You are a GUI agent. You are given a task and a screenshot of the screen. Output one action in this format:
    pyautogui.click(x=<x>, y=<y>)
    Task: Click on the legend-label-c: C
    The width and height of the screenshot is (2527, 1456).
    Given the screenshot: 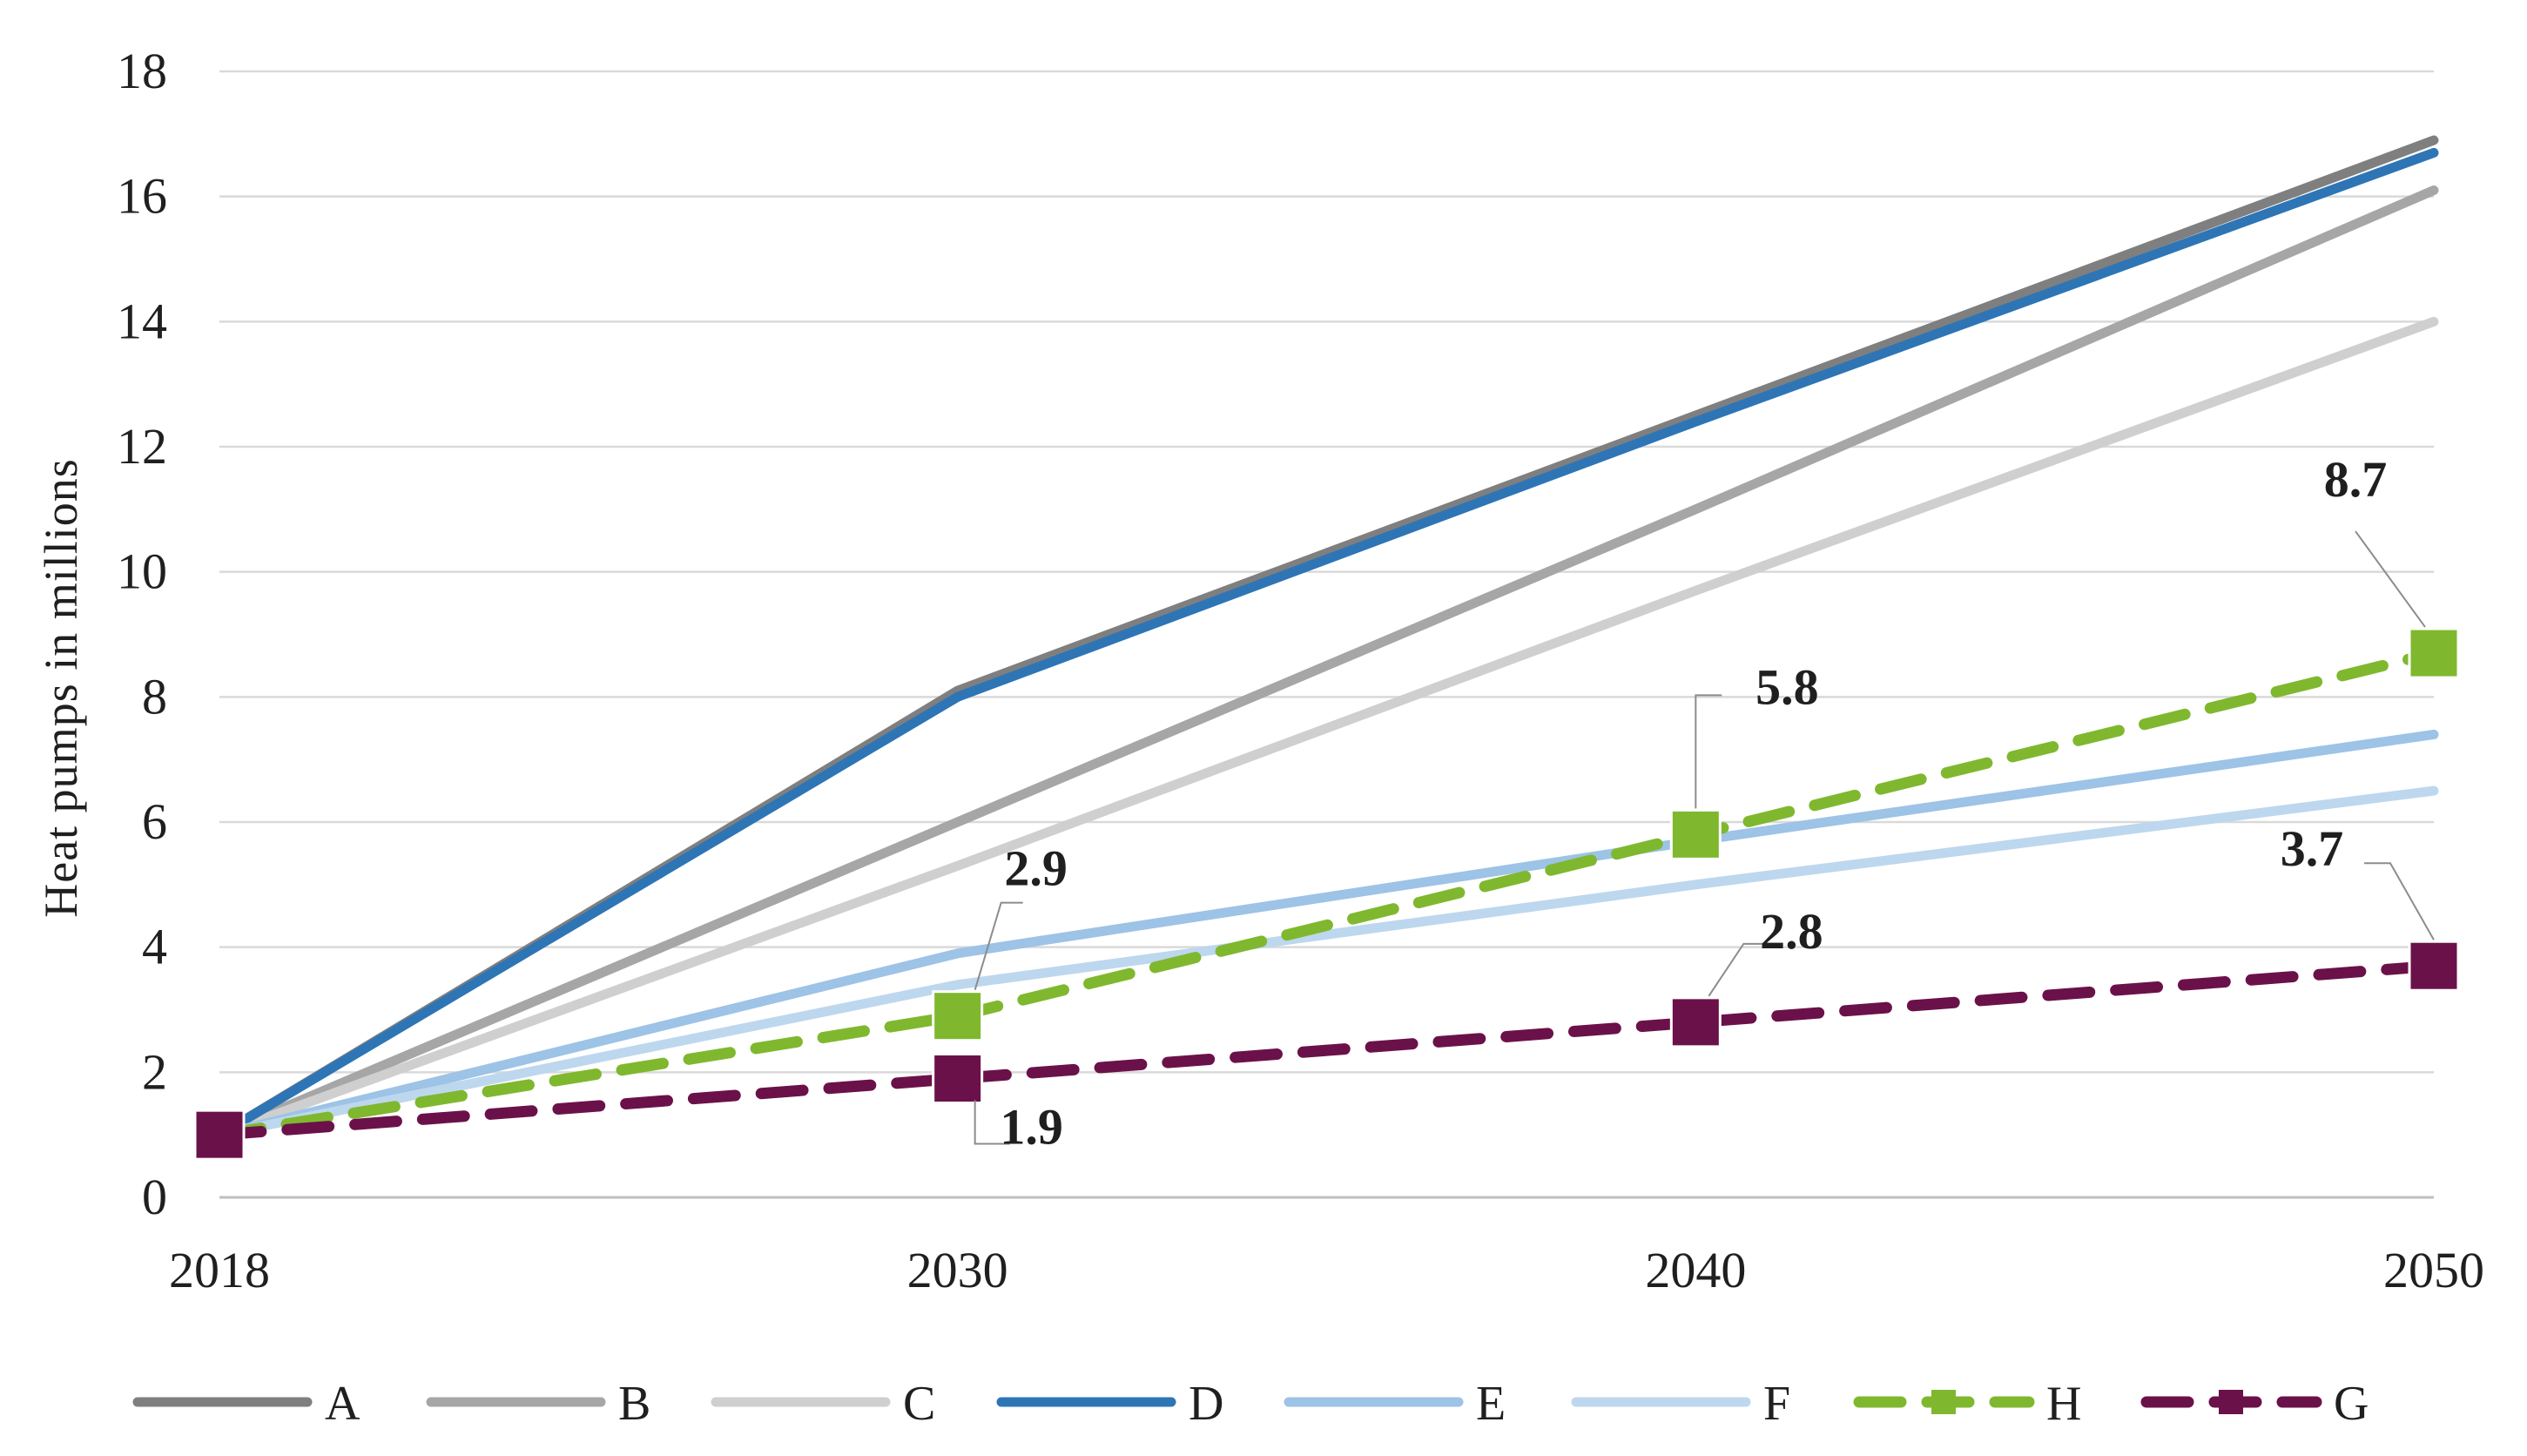 What is the action you would take?
    pyautogui.click(x=919, y=1404)
    